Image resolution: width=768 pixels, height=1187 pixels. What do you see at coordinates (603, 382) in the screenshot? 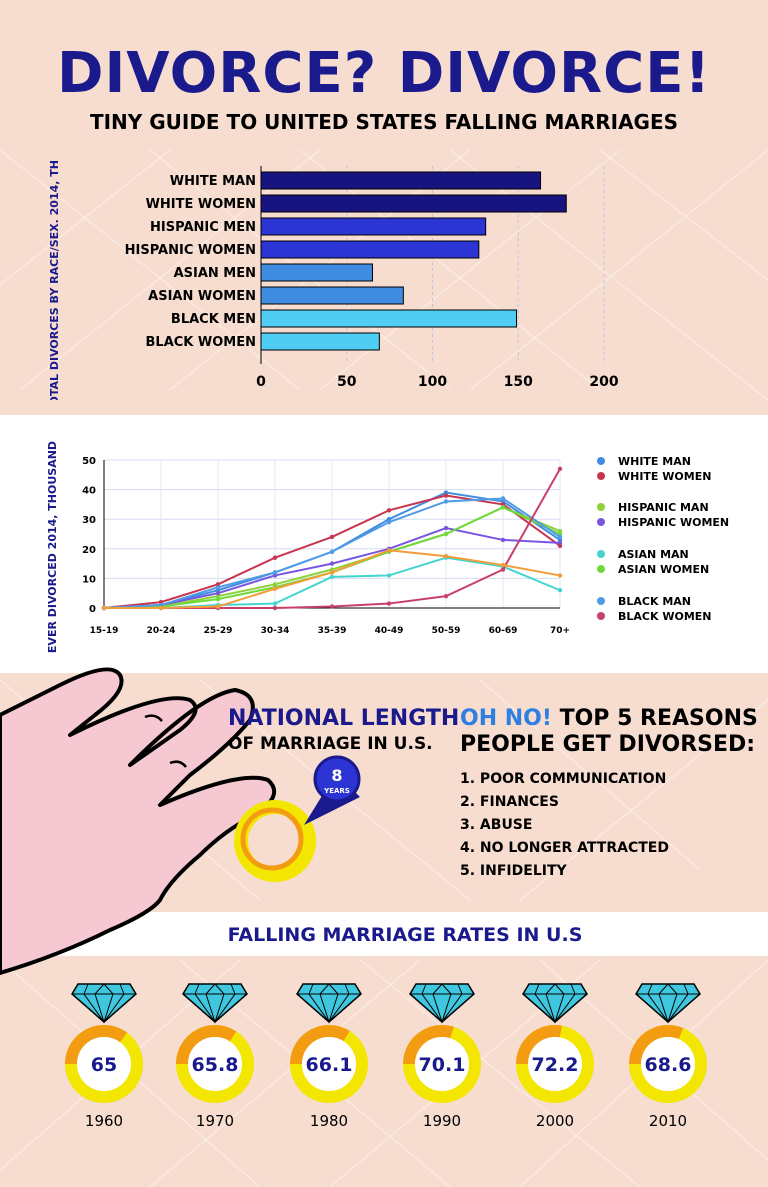
I see `bar-tick-label: 200` at bounding box center [603, 382].